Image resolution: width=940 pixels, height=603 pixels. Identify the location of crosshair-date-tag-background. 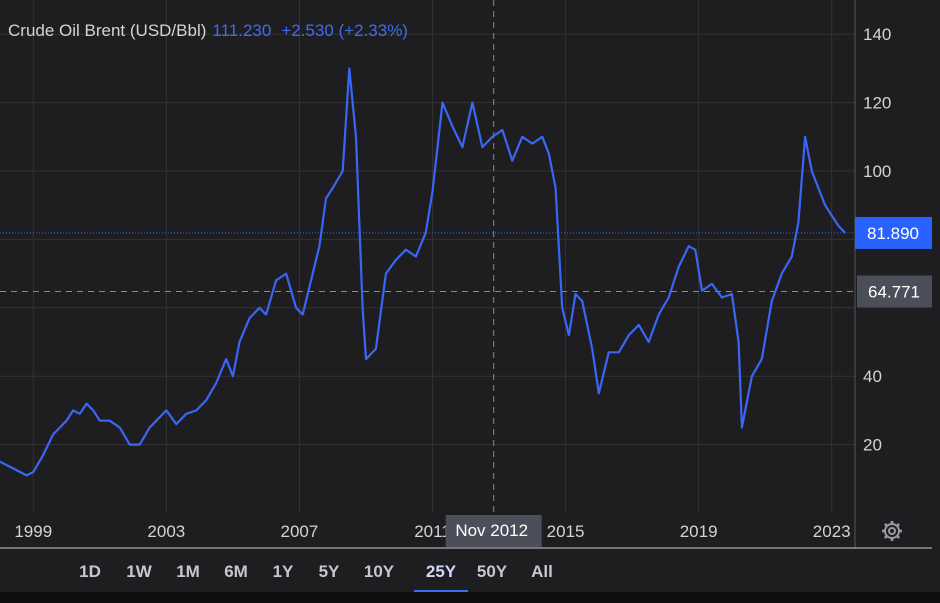
(493, 531).